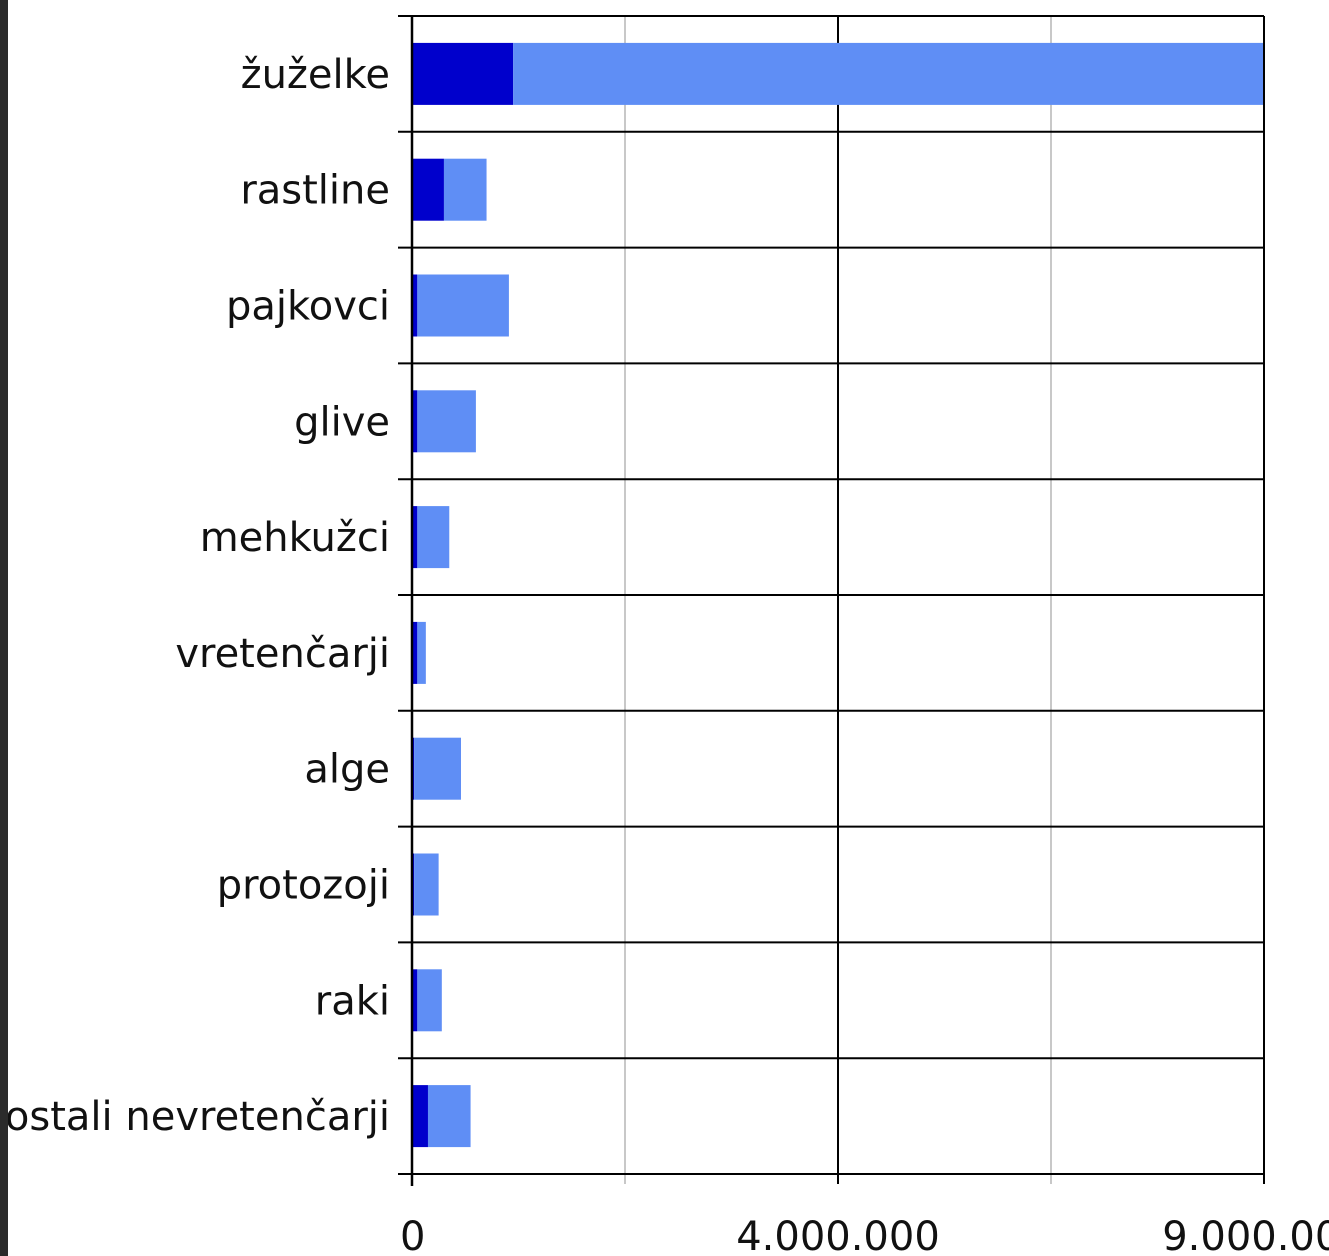 The width and height of the screenshot is (1329, 1256). What do you see at coordinates (412, 1235) in the screenshot?
I see `x-tick-label: 0` at bounding box center [412, 1235].